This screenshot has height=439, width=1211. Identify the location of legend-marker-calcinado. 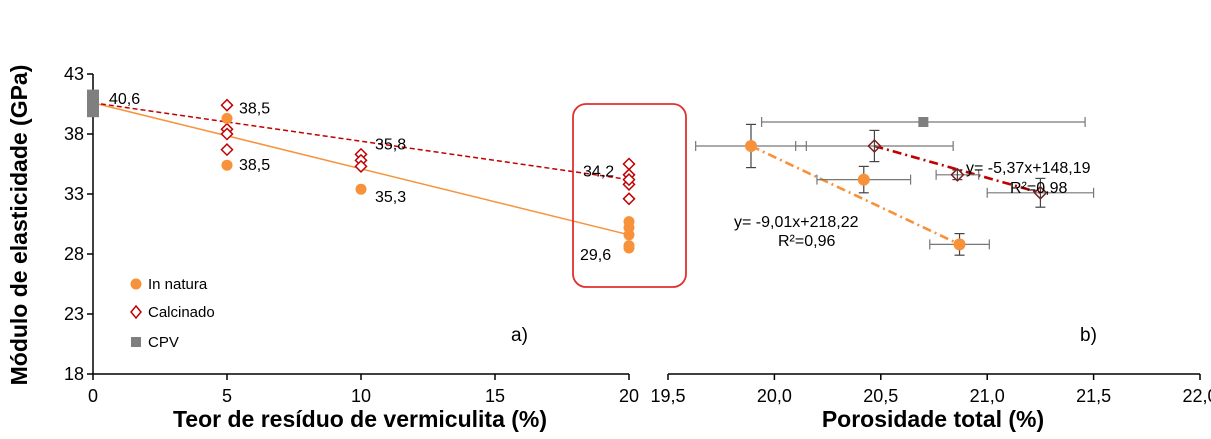
(136, 312).